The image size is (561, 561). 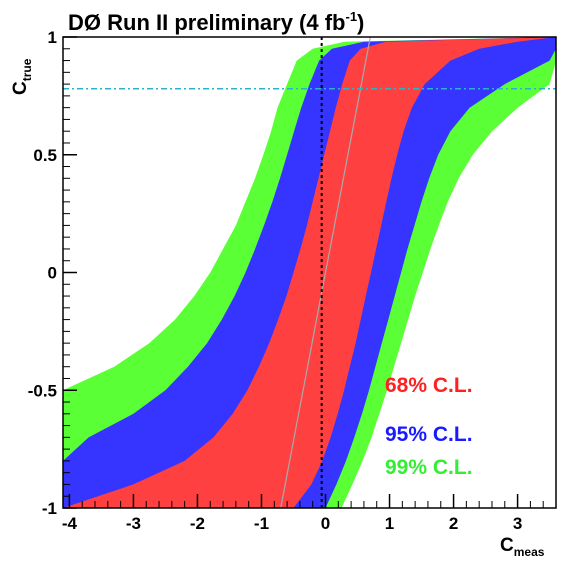 I want to click on legend-entry-95: 95% C.L., so click(x=429, y=434).